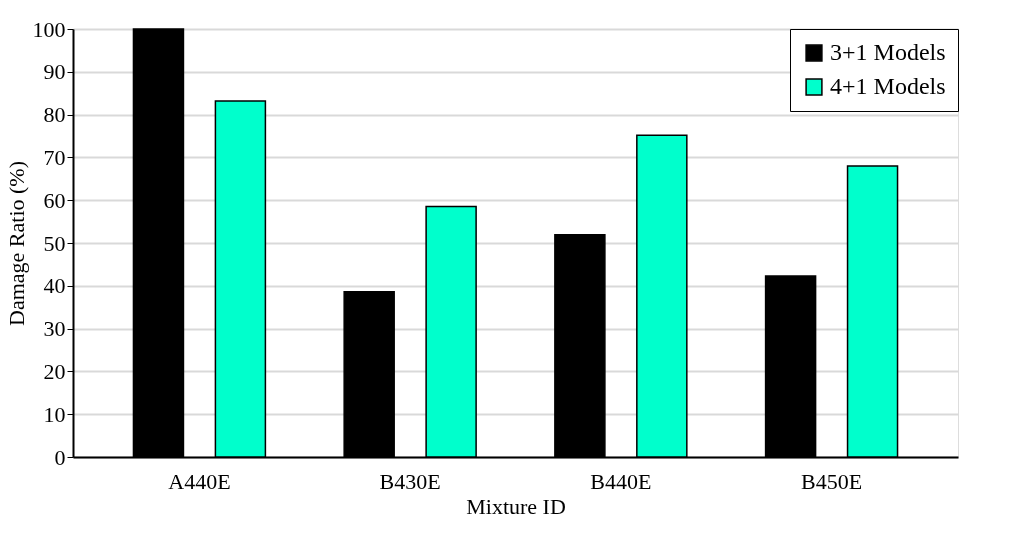 Image resolution: width=1017 pixels, height=543 pixels. I want to click on y-tick-label: 10, so click(54, 414).